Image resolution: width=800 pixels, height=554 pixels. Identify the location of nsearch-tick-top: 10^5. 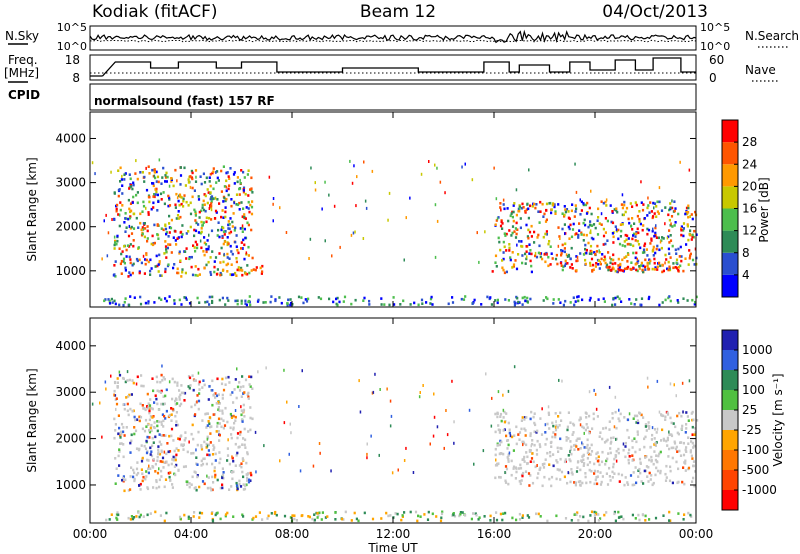
(715, 27).